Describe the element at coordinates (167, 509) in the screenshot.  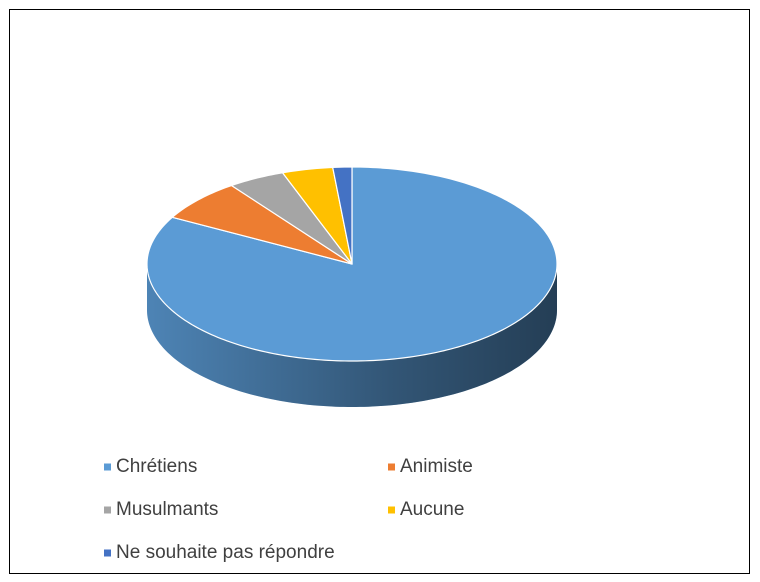
I see `legend-label: Musulmants` at that location.